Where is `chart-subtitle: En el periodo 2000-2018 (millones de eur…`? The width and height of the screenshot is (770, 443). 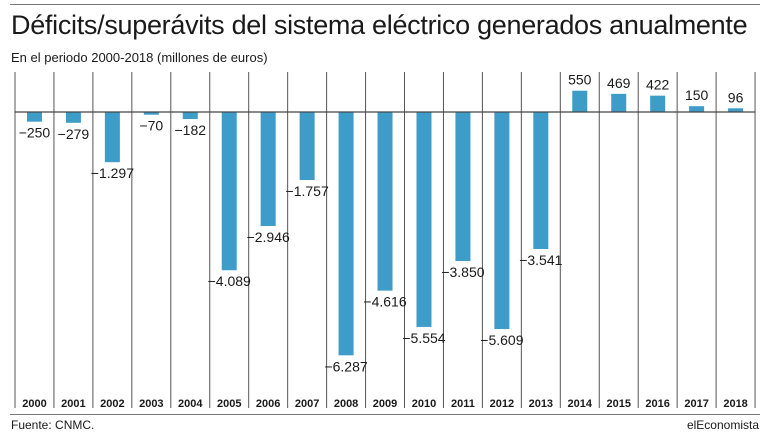
chart-subtitle: En el periodo 2000-2018 (millones de eur… is located at coordinates (139, 57).